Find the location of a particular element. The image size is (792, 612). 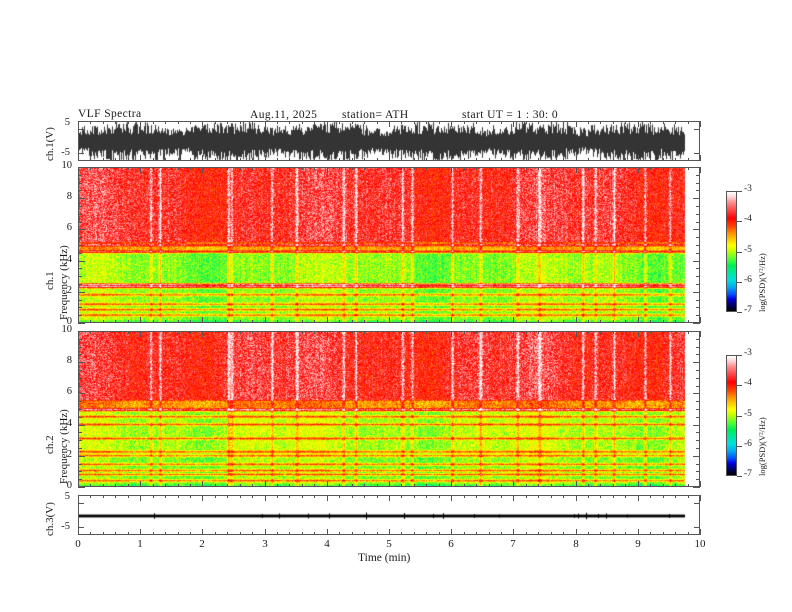

colorbar-ch1-tick--5 is located at coordinates (739, 252).